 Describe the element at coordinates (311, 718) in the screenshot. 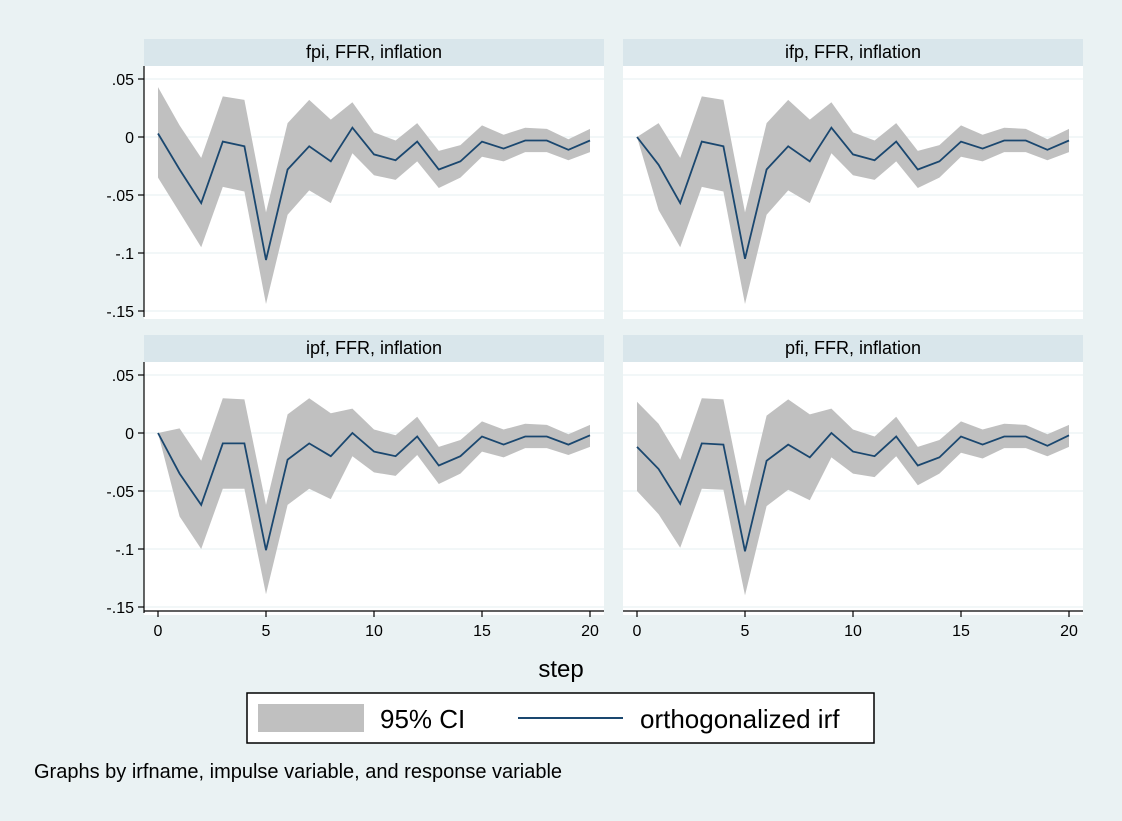

I see `legend-ci-swatch` at that location.